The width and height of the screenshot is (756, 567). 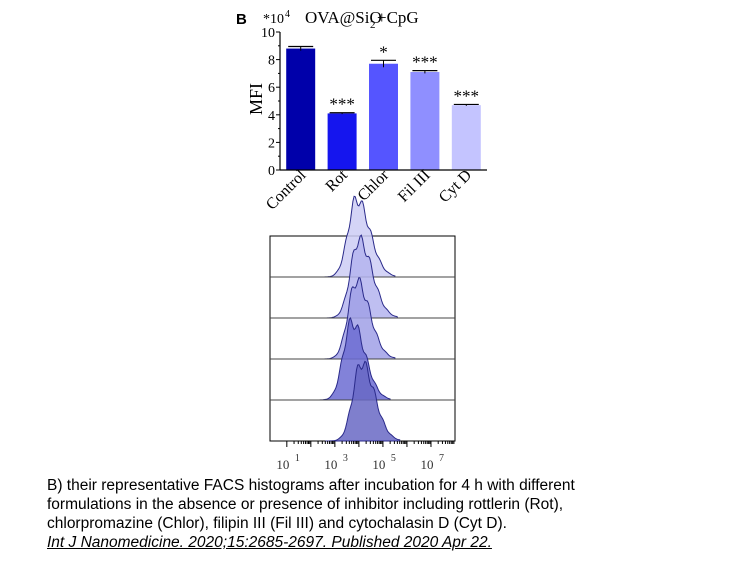 What do you see at coordinates (337, 180) in the screenshot?
I see `x-tick-label: Rot` at bounding box center [337, 180].